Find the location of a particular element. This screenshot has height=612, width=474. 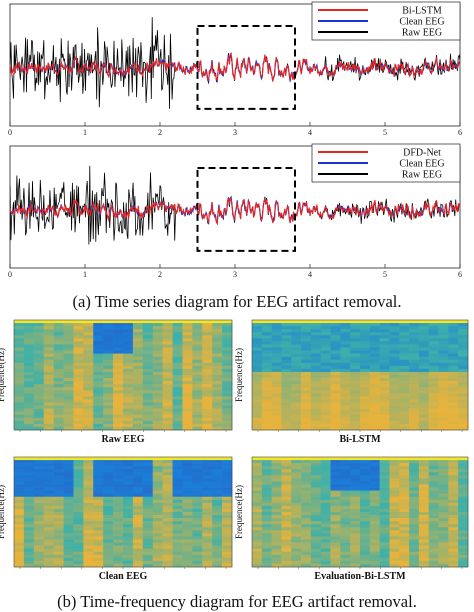

x-tick-label: 0 is located at coordinates (10, 274).